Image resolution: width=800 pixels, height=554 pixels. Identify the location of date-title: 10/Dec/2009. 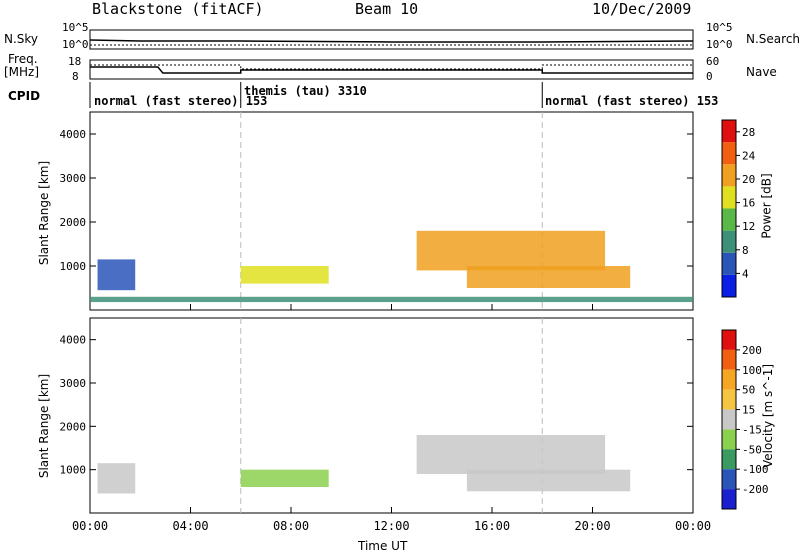
(642, 9).